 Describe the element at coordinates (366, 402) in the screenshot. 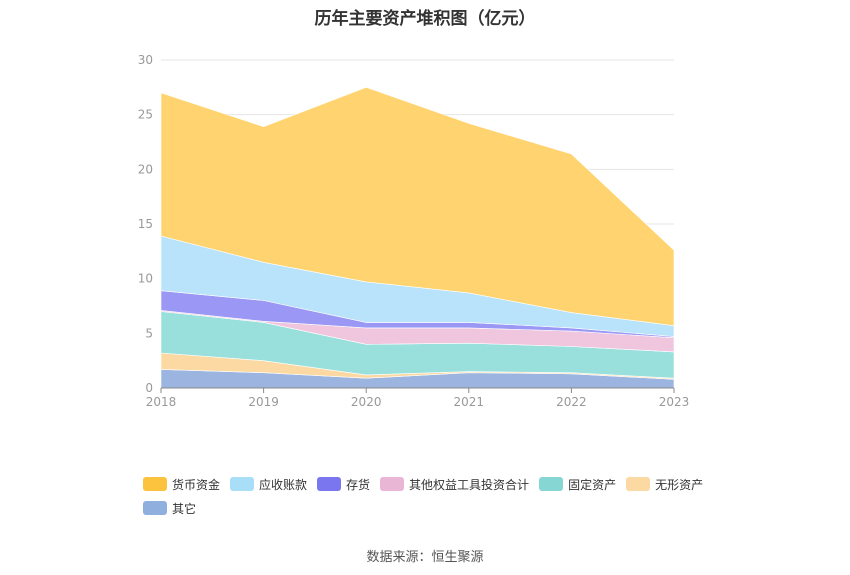

I see `x-tick-label: 2020` at that location.